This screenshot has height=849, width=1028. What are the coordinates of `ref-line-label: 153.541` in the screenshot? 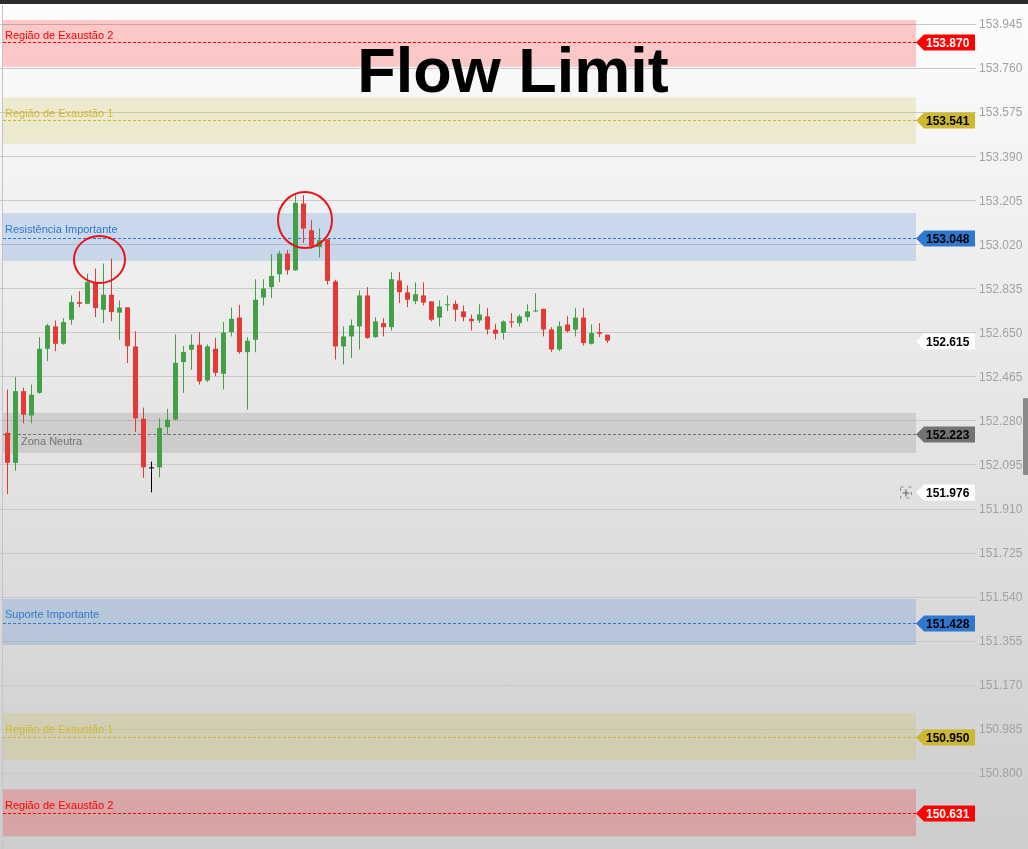 It's located at (948, 120).